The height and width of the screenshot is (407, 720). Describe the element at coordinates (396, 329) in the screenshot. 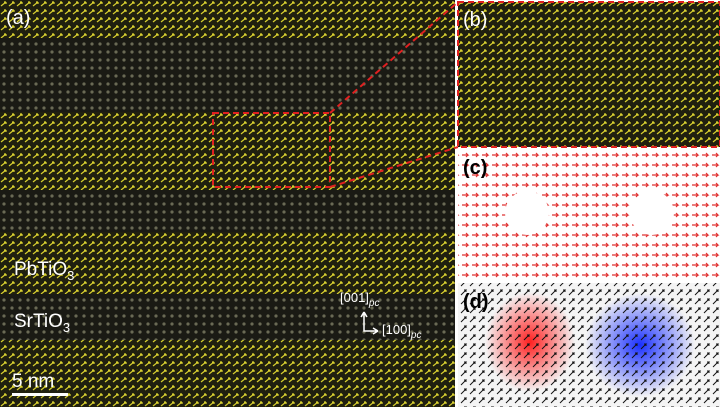

I see `text: [100]` at that location.